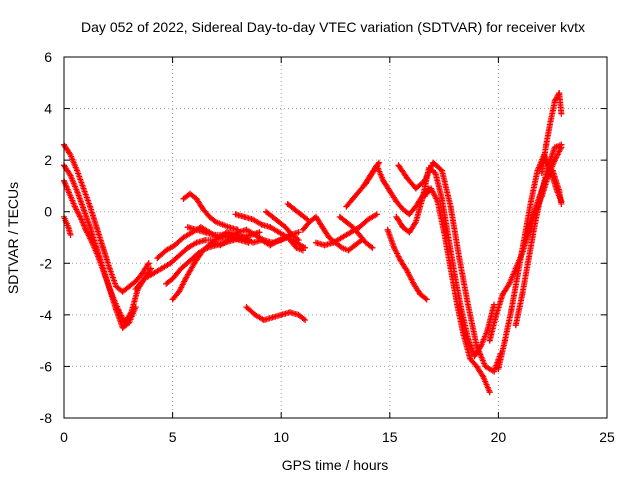 This screenshot has height=480, width=640. Describe the element at coordinates (46, 263) in the screenshot. I see `y-tick-label: -2` at that location.